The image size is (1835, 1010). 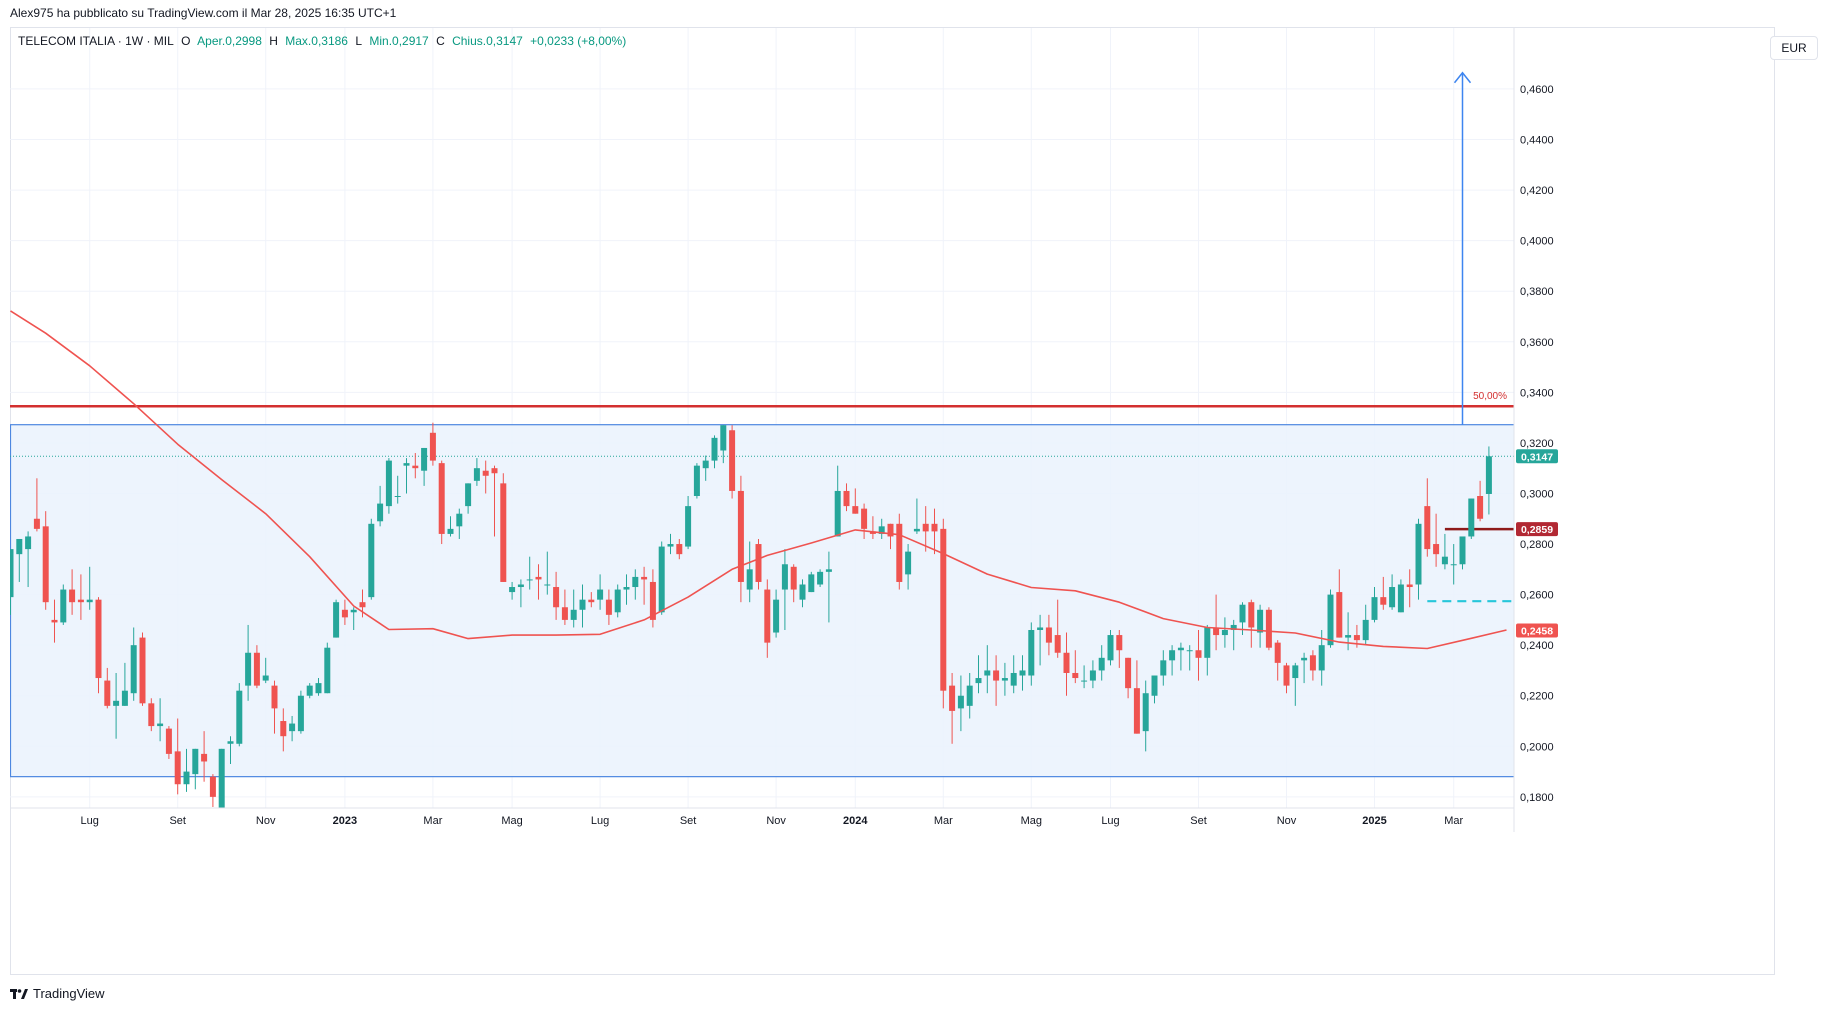 I want to click on legend-close-label: C, so click(x=440, y=41).